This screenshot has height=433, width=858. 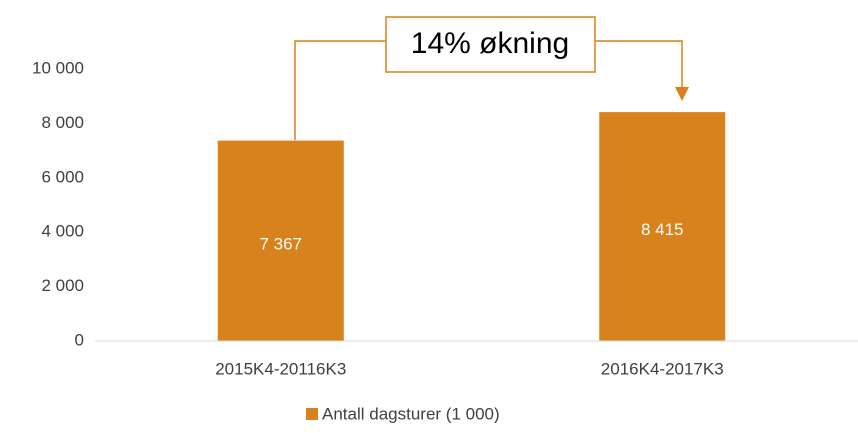 What do you see at coordinates (682, 94) in the screenshot?
I see `annotation-arrow` at bounding box center [682, 94].